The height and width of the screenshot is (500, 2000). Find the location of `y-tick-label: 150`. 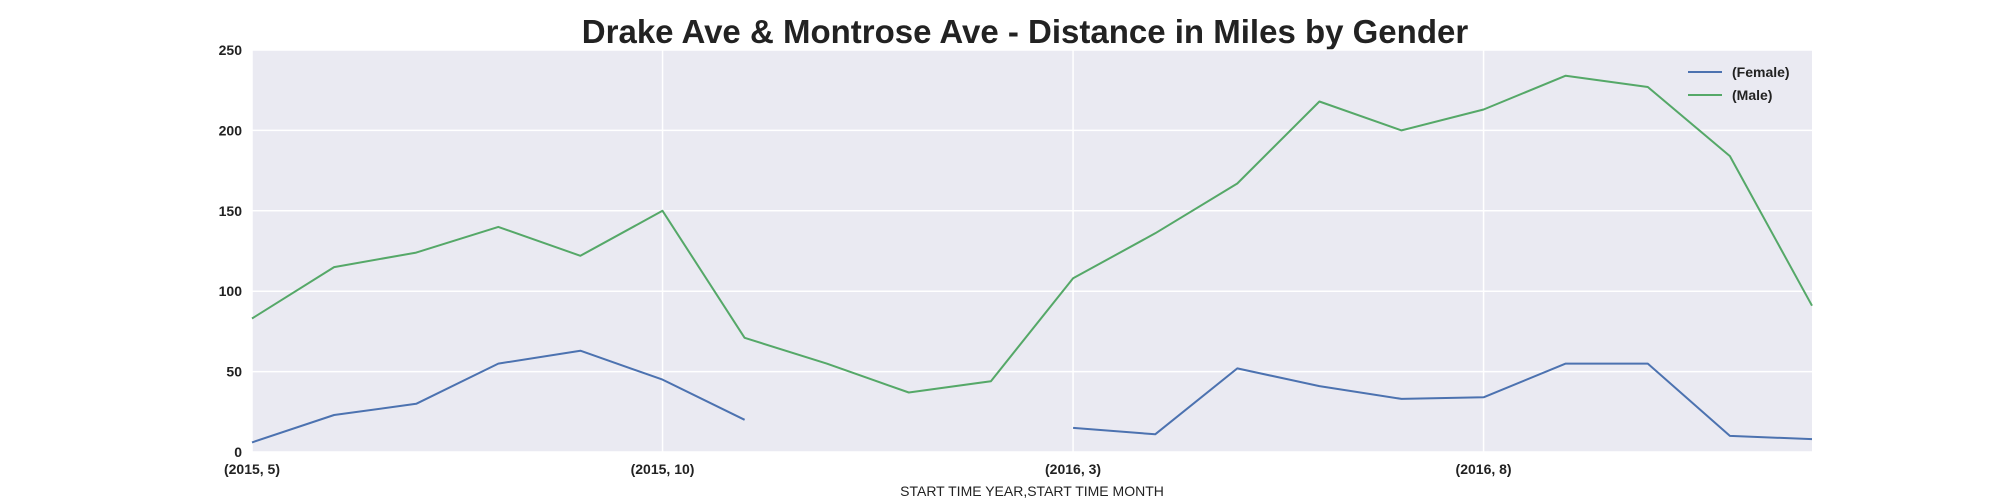

y-tick-label: 150 is located at coordinates (231, 211).